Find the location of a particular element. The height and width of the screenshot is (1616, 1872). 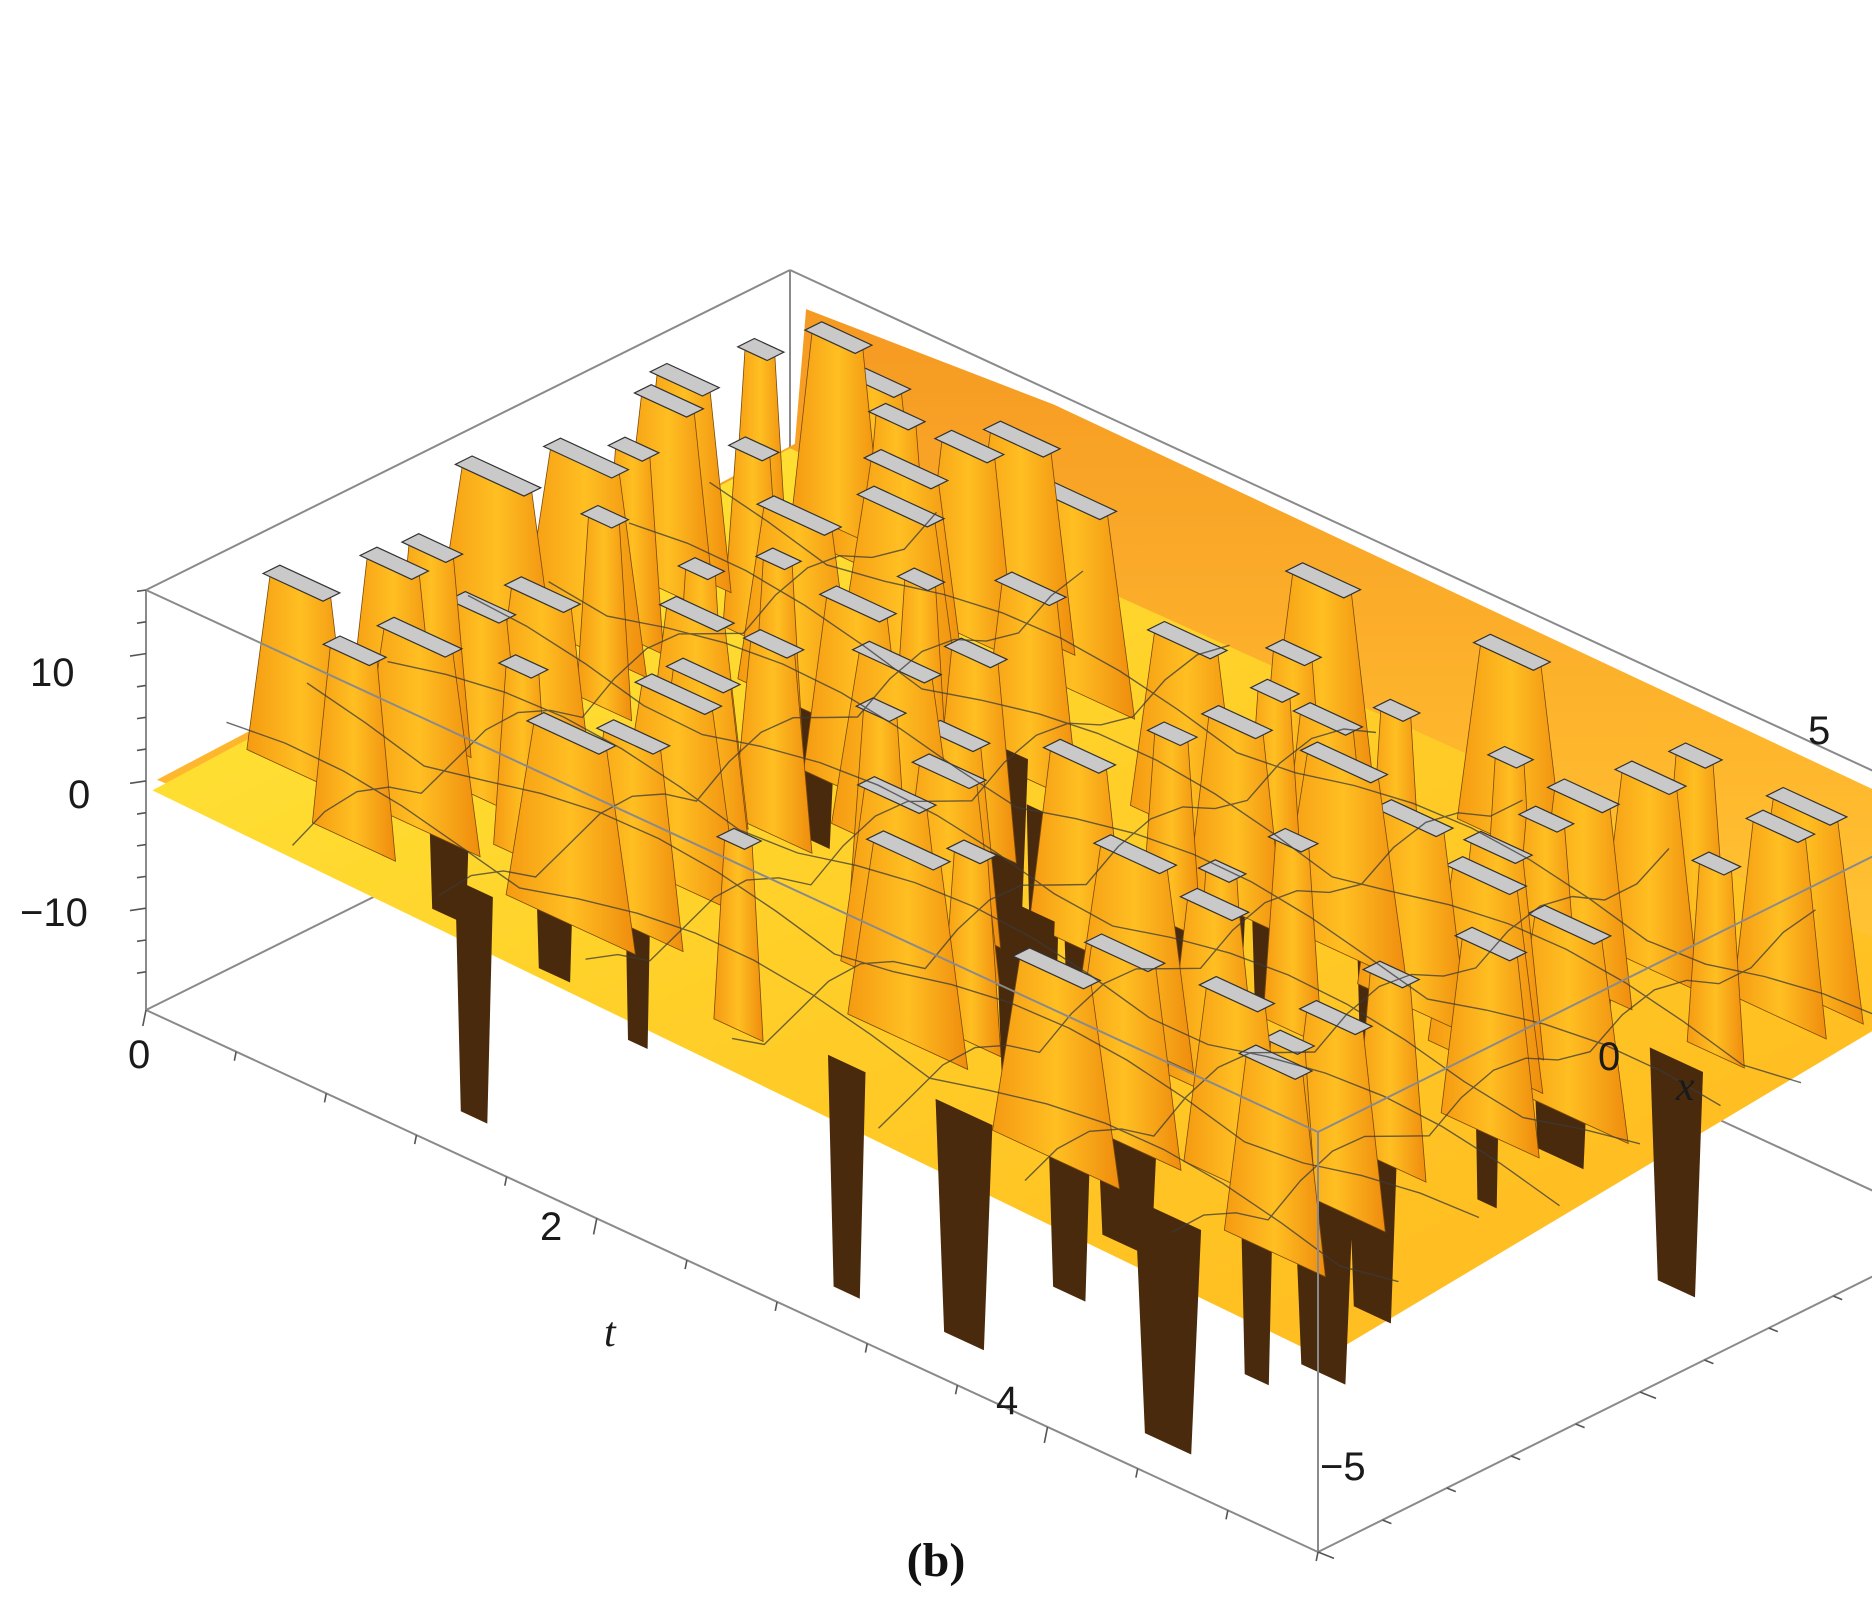

z-tick-label-0: 0 is located at coordinates (79, 795).